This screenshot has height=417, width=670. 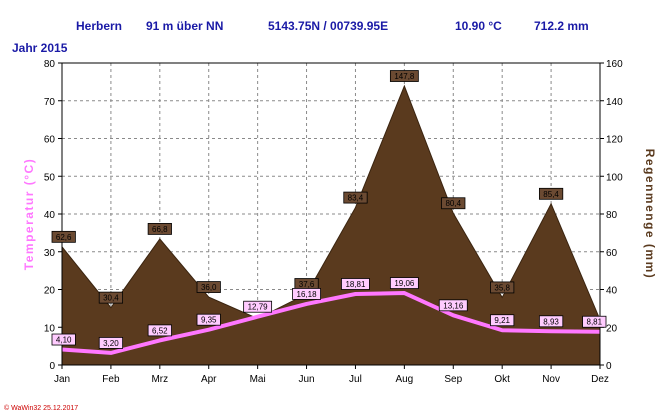 I want to click on annual-precipitation: 712.2 mm, so click(x=561, y=26).